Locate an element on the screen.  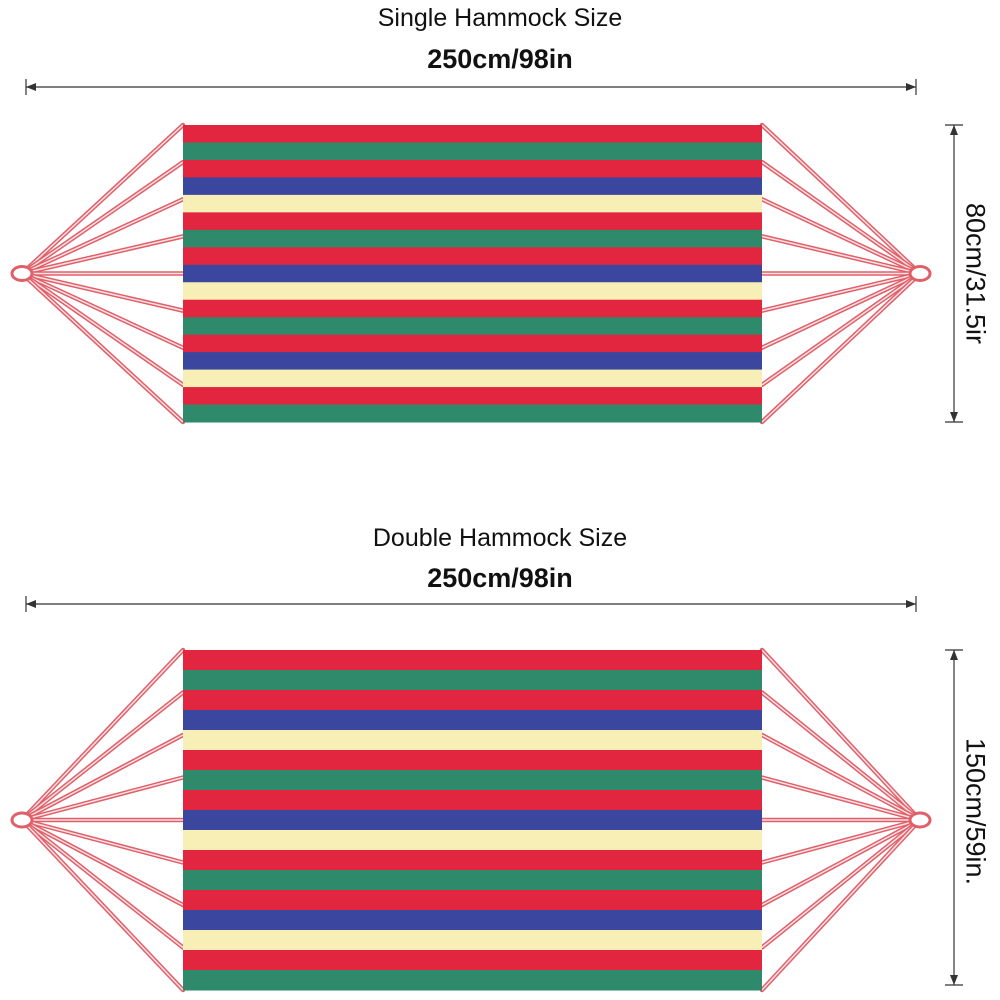
single-hammock-title: Single Hammock Size is located at coordinates (500, 18).